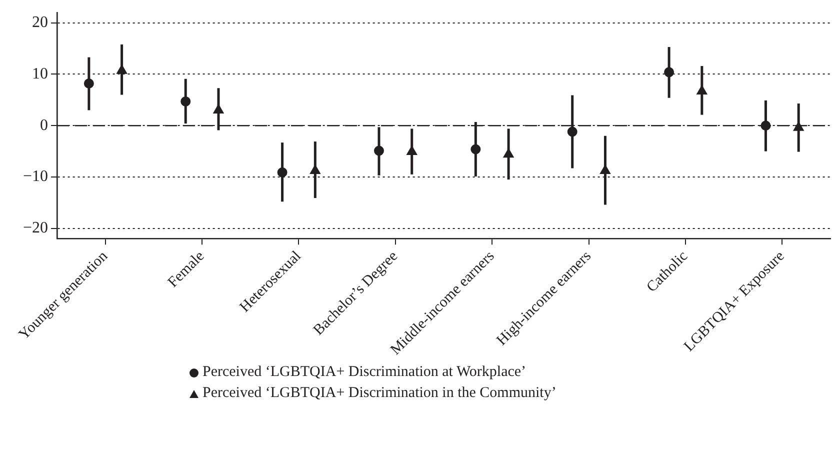 The width and height of the screenshot is (837, 450). I want to click on legend-label: Perceived ‘LGBTQIA+ Discrimination in the Community’, so click(379, 393).